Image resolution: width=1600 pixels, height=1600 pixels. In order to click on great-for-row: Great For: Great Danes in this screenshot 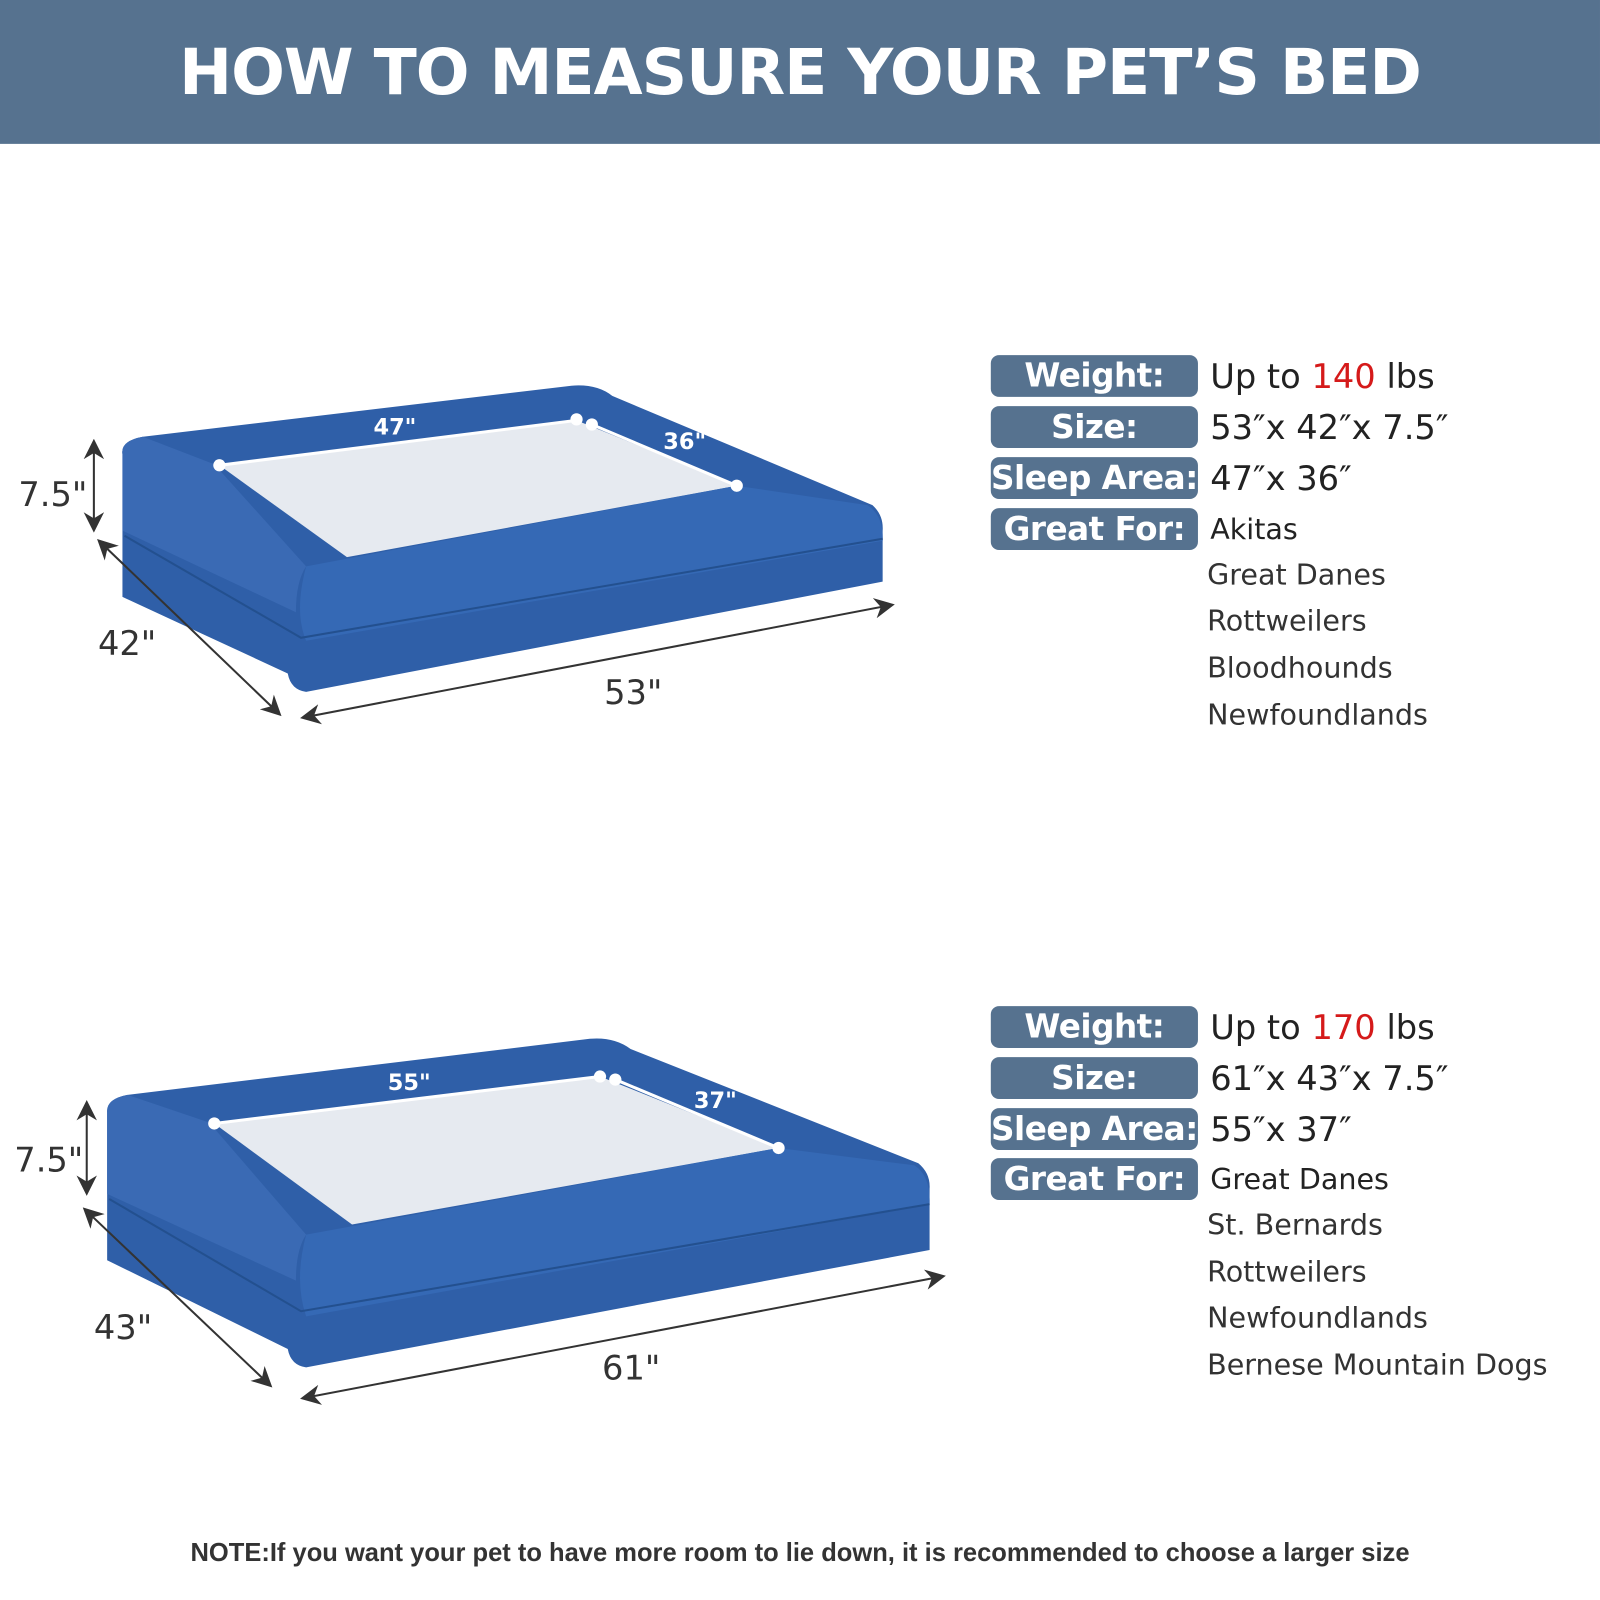, I will do `click(1189, 1178)`.